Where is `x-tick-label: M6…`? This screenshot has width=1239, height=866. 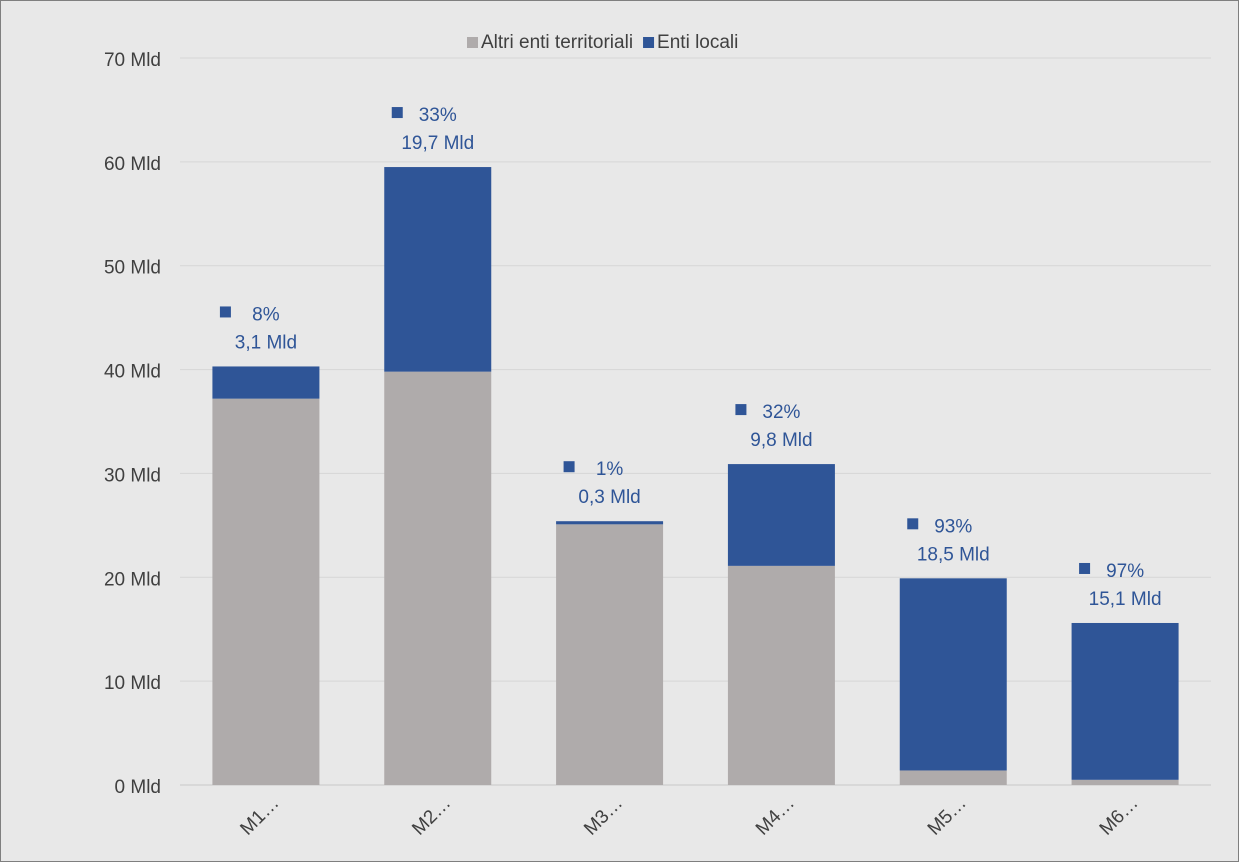 x-tick-label: M6… is located at coordinates (1119, 816).